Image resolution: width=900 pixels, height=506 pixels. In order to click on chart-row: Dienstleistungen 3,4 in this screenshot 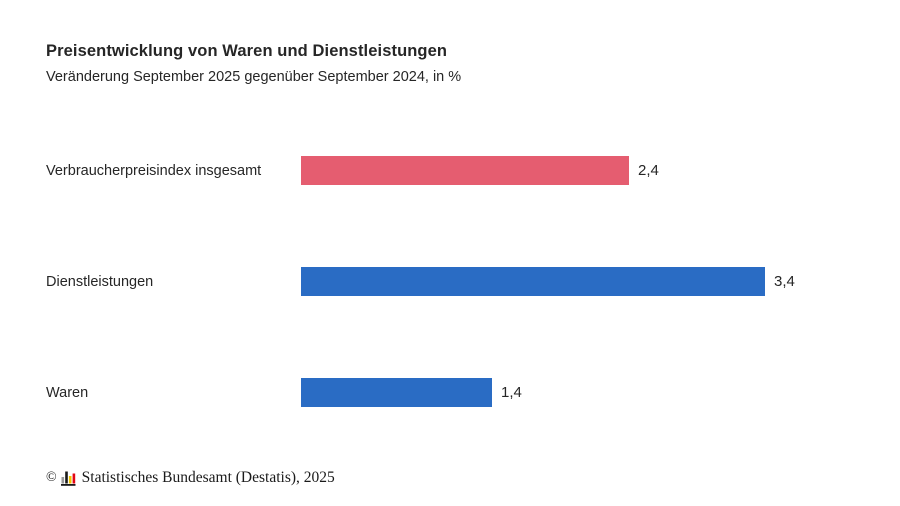, I will do `click(461, 281)`.